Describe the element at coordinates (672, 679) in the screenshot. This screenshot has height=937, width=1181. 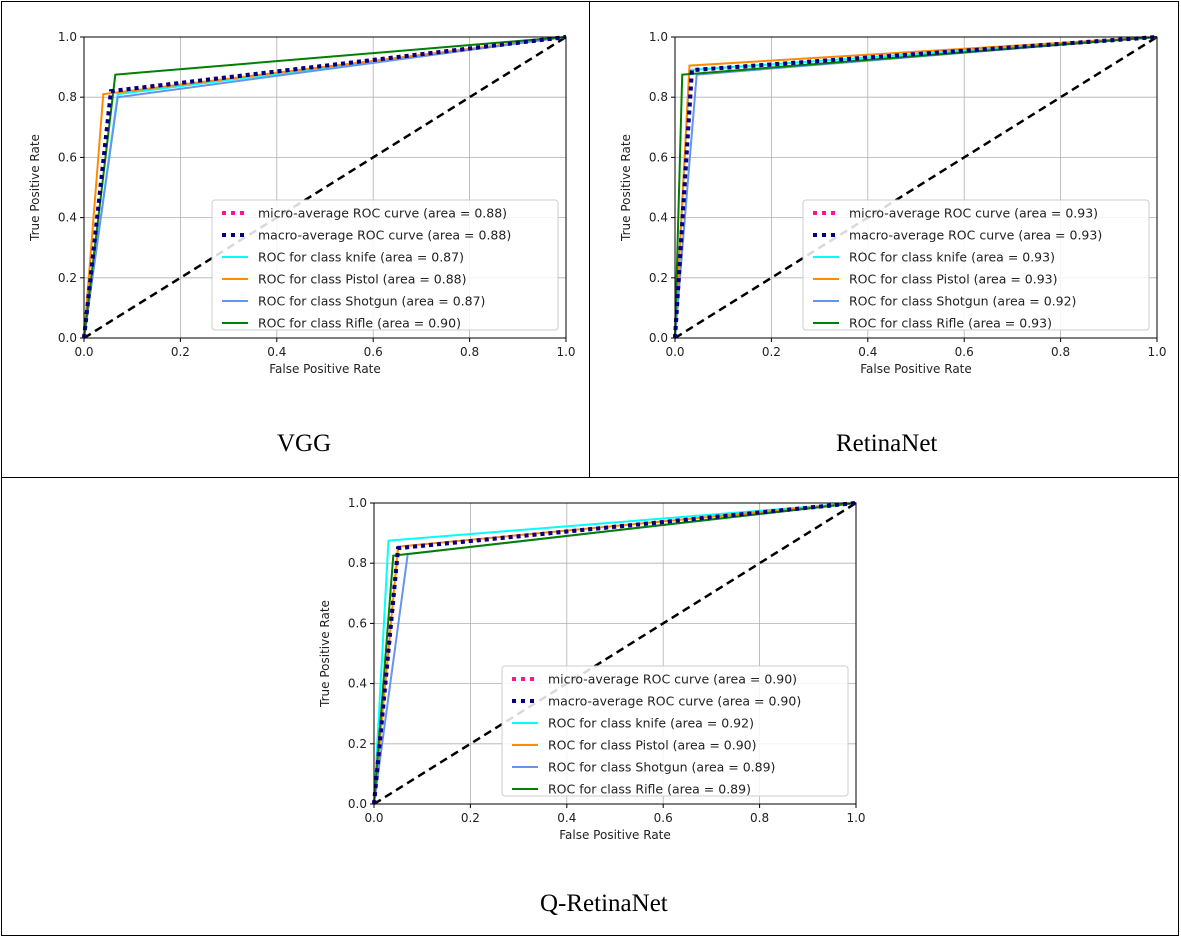
I see `legend-entry: micro-average ROC curve (area = 0.90)` at that location.